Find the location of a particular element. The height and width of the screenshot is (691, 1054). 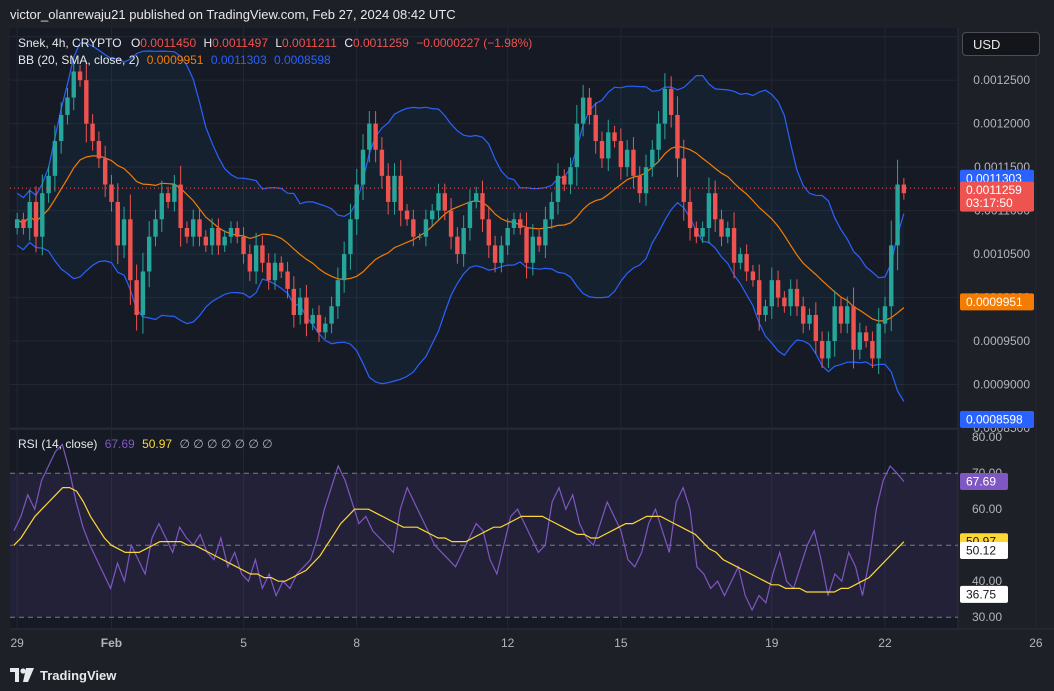

bb-lower-value: 0.0008598 is located at coordinates (302, 60).